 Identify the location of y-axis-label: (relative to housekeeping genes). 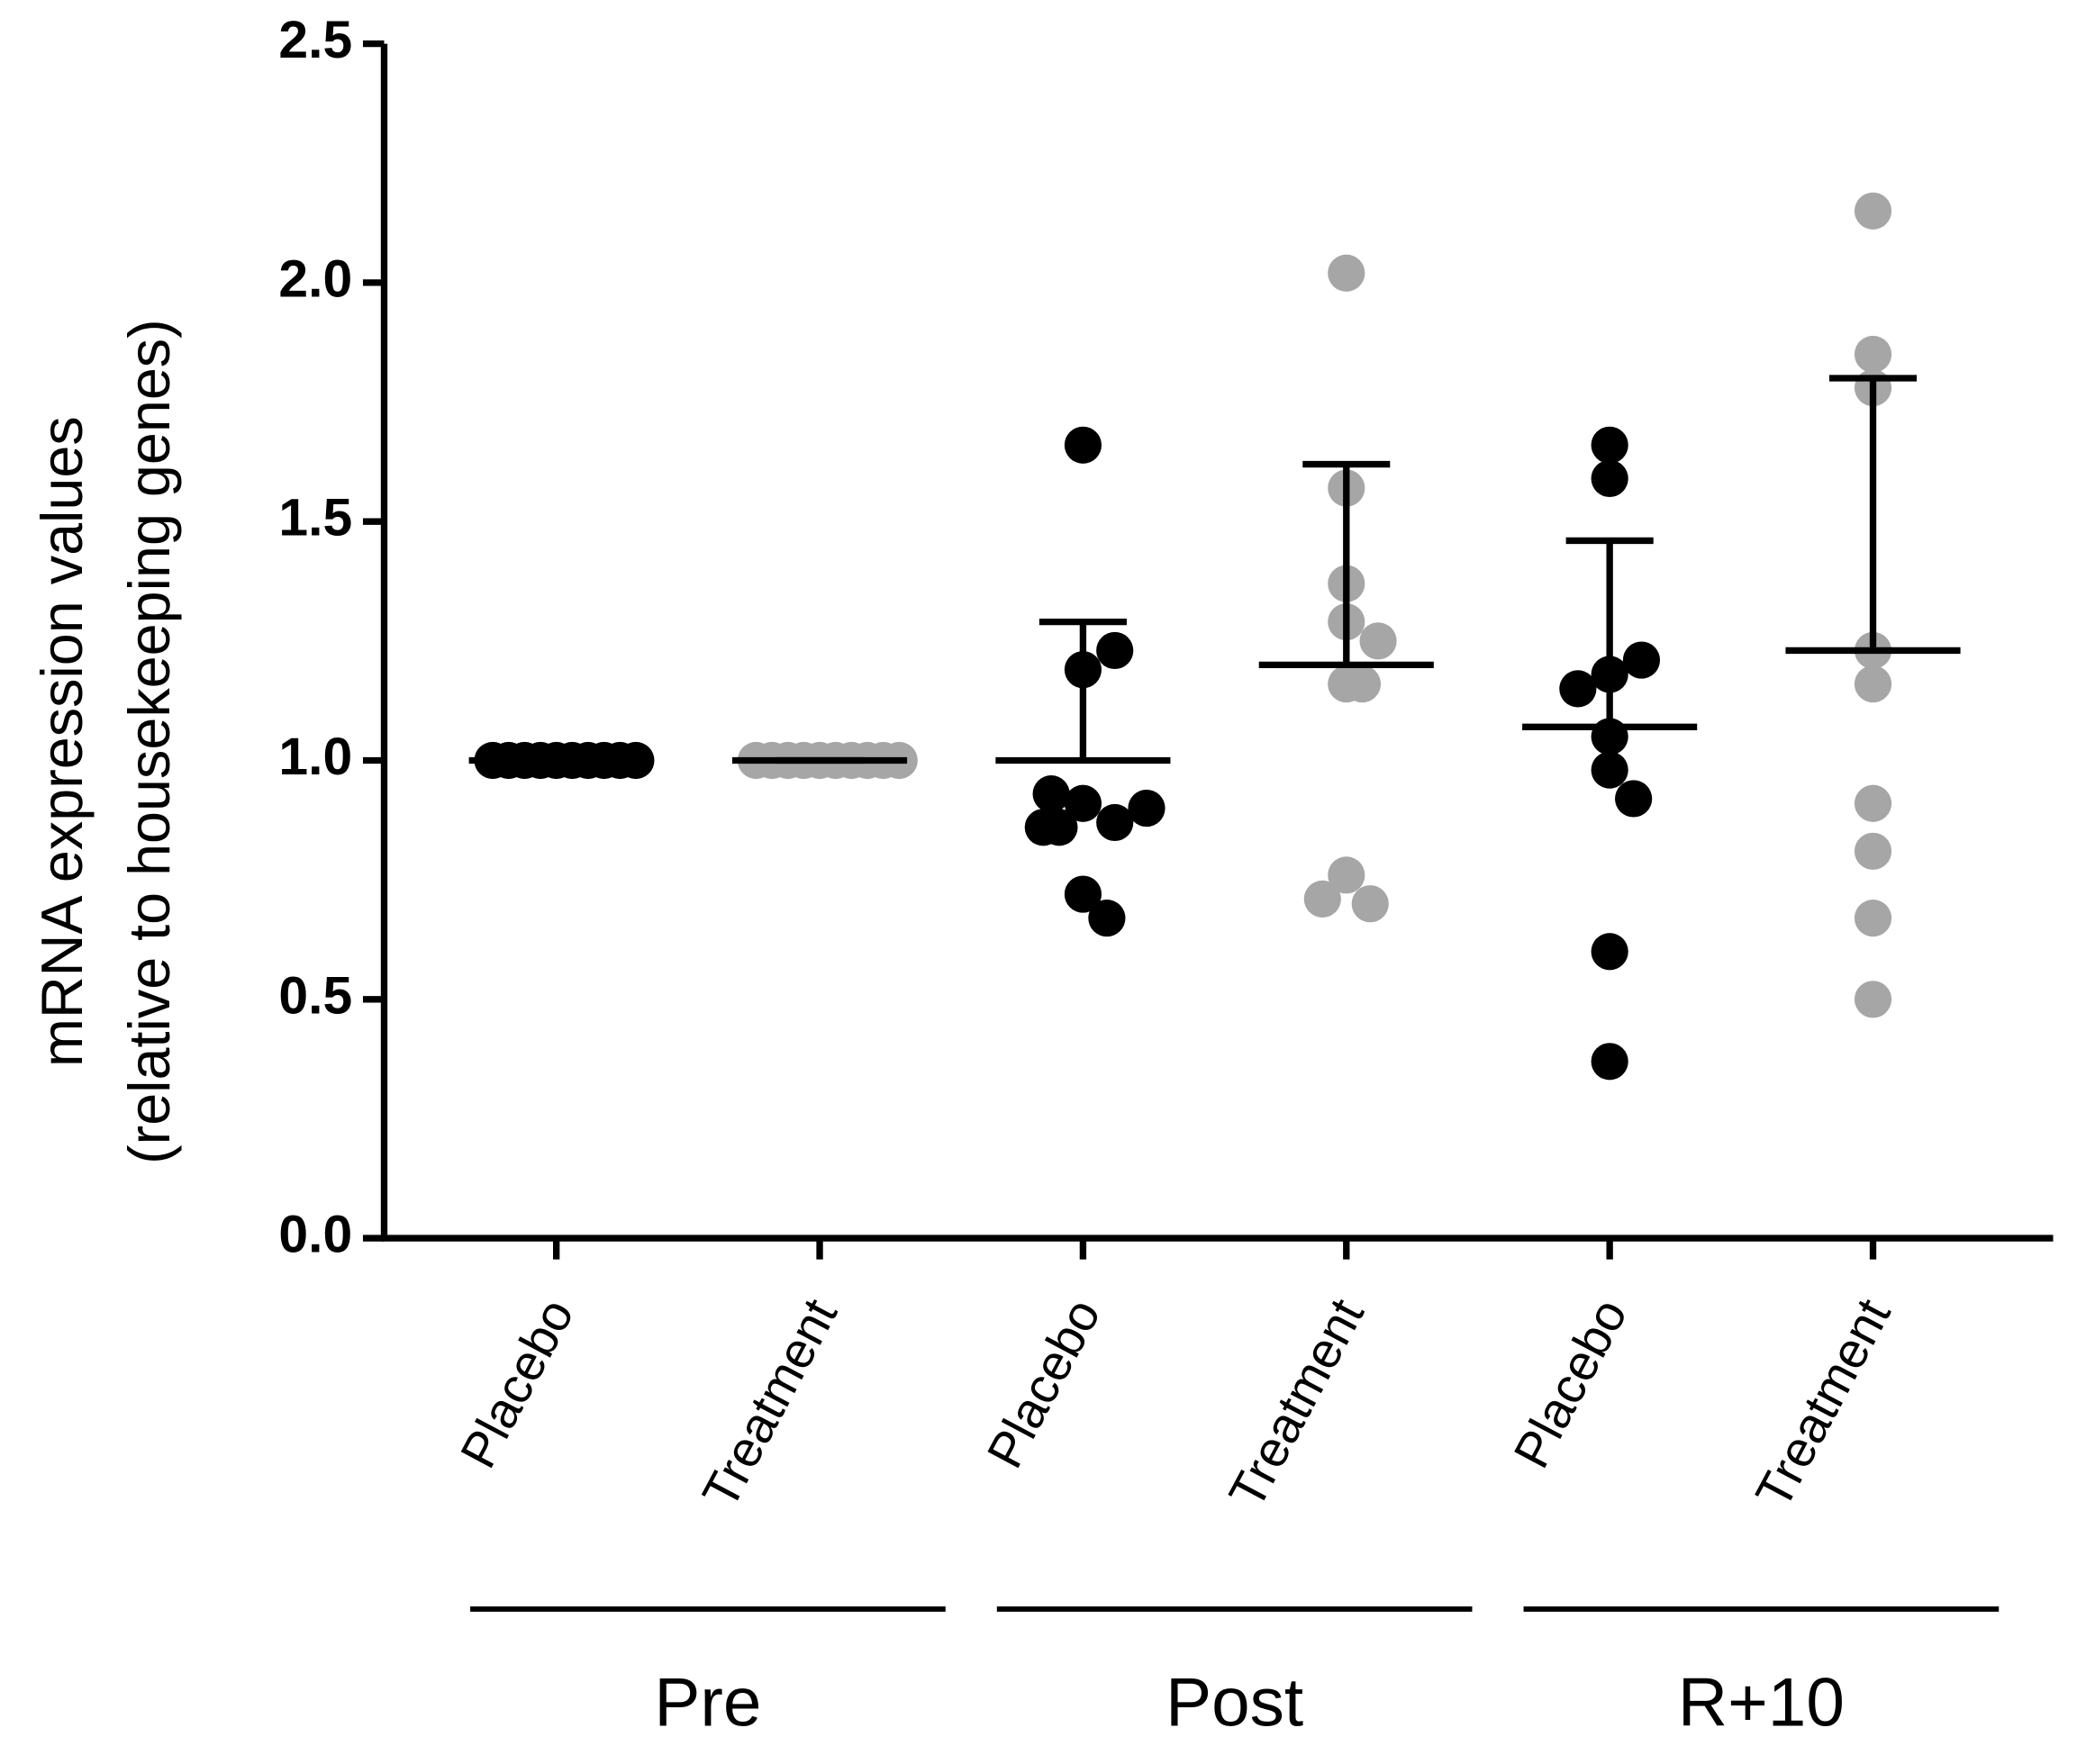
(149, 741).